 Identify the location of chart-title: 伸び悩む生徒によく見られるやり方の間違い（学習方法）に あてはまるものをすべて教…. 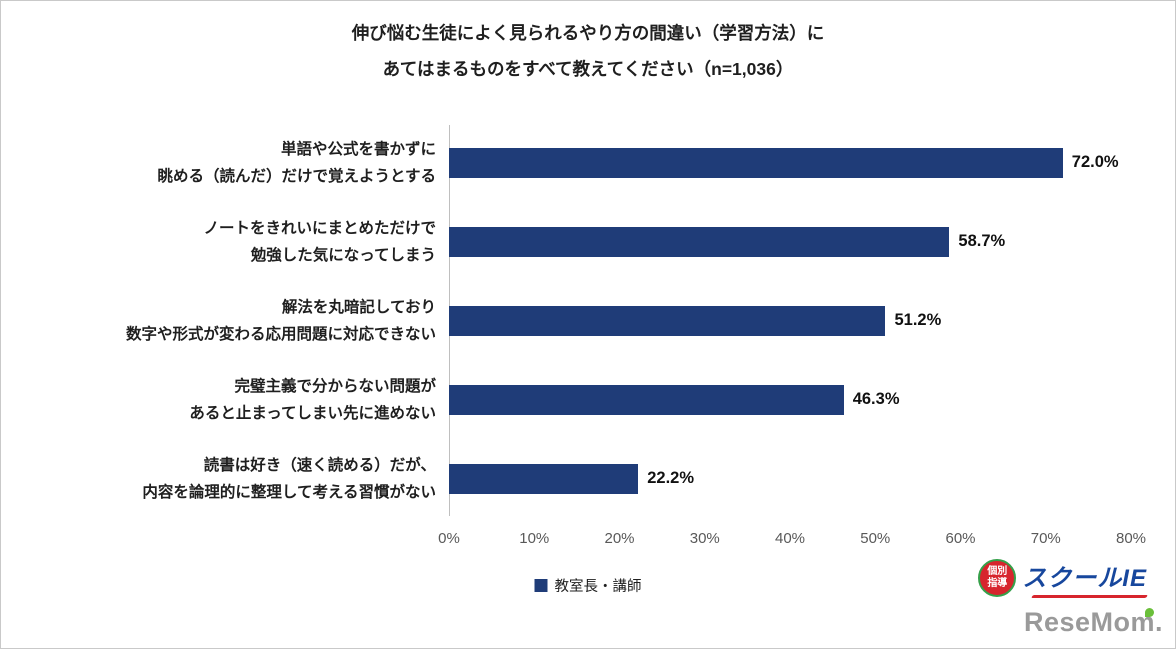
(588, 51).